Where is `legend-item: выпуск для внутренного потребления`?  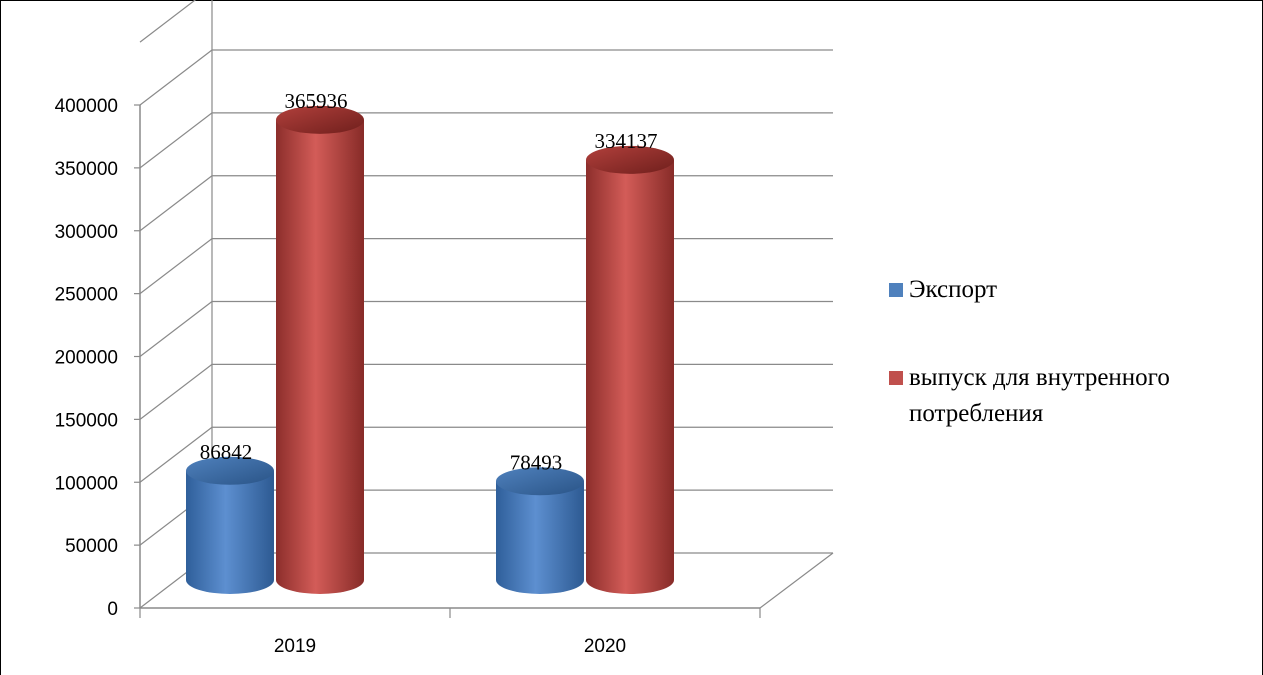
legend-item: выпуск для внутренного потребления is located at coordinates (1029, 395).